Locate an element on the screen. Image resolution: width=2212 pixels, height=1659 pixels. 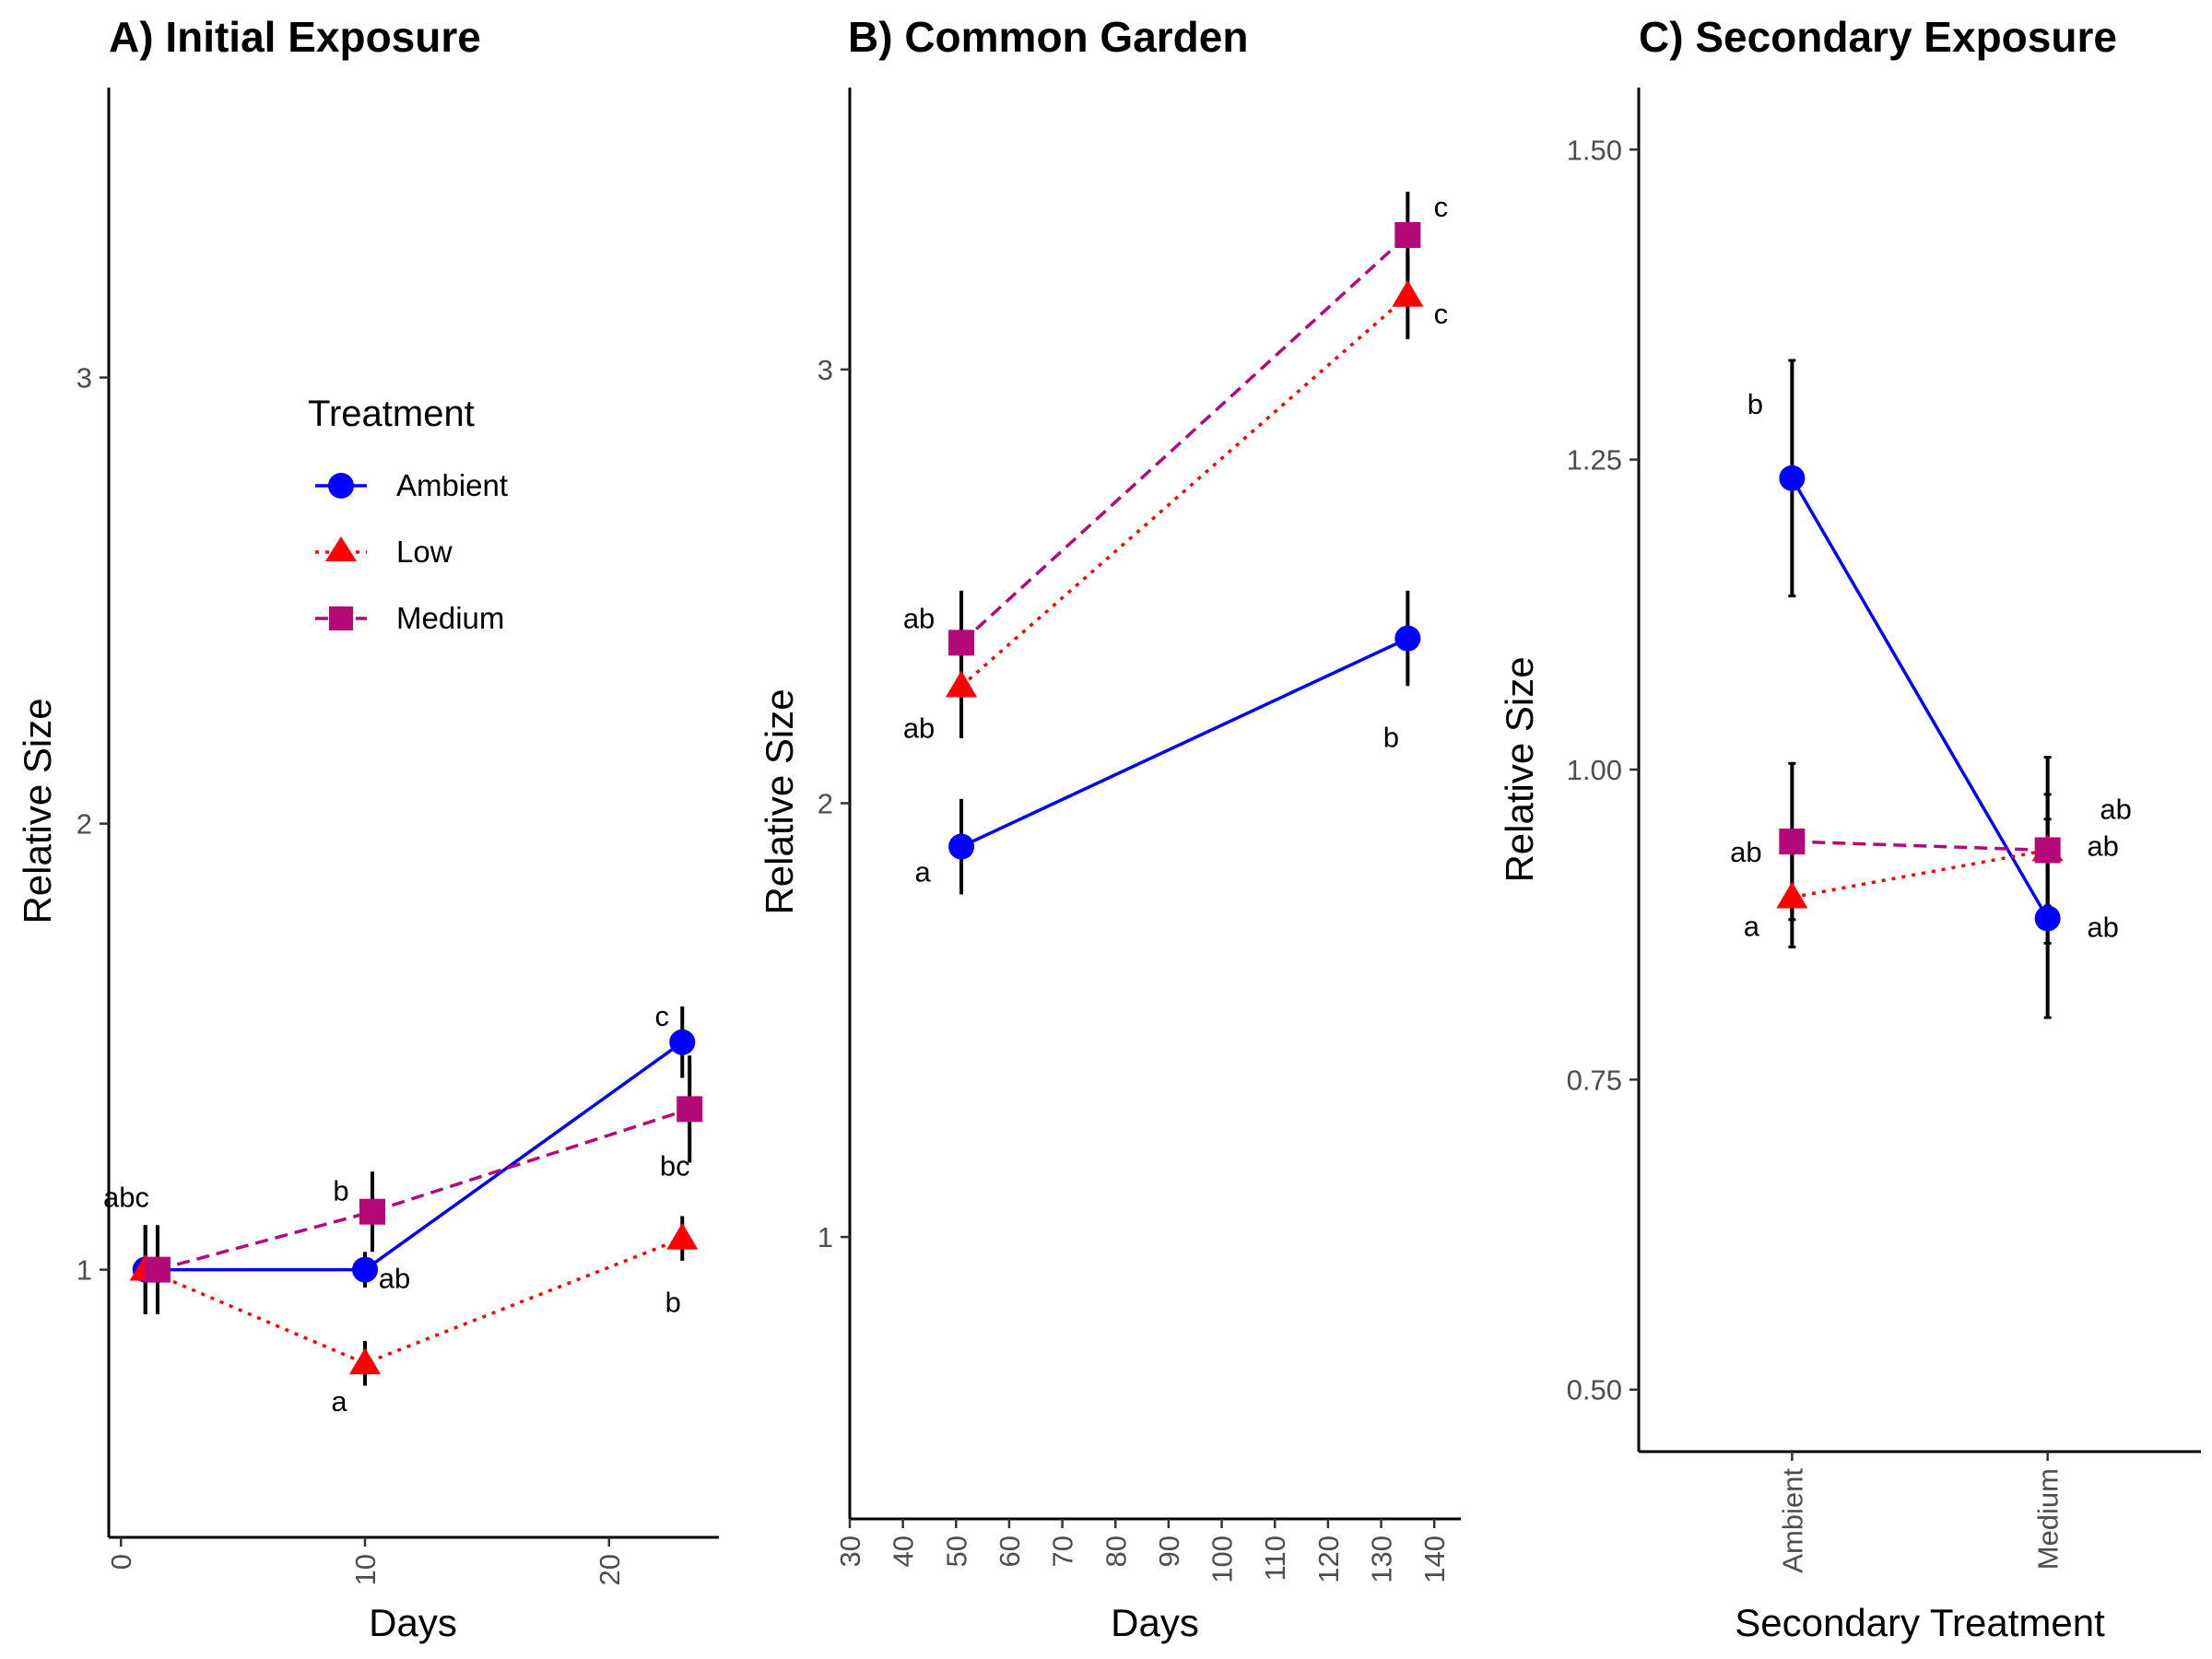
x-tick-label: 90 is located at coordinates (1169, 1551).